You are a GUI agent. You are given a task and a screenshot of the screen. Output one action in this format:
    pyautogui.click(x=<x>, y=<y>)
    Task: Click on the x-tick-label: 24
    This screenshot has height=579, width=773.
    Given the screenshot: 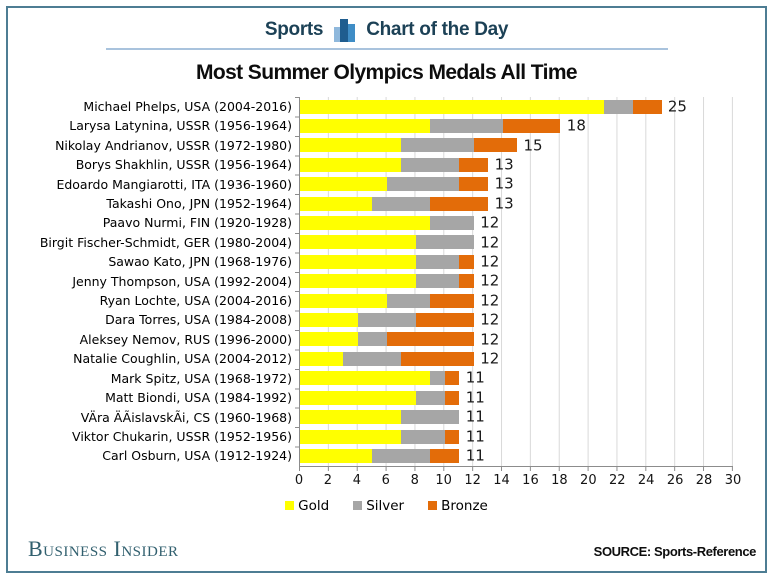 What is the action you would take?
    pyautogui.click(x=646, y=480)
    